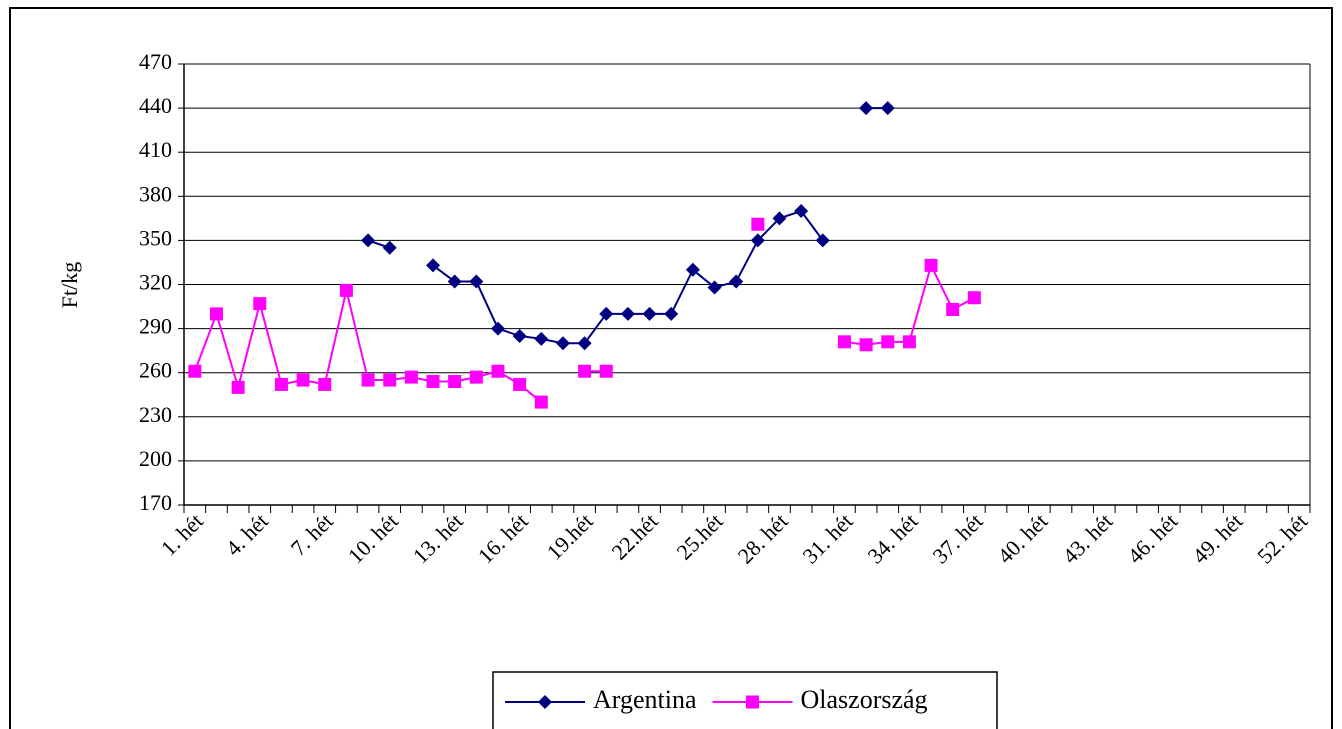 The width and height of the screenshot is (1342, 729). What do you see at coordinates (155, 458) in the screenshot?
I see `y-tick-label: 200` at bounding box center [155, 458].